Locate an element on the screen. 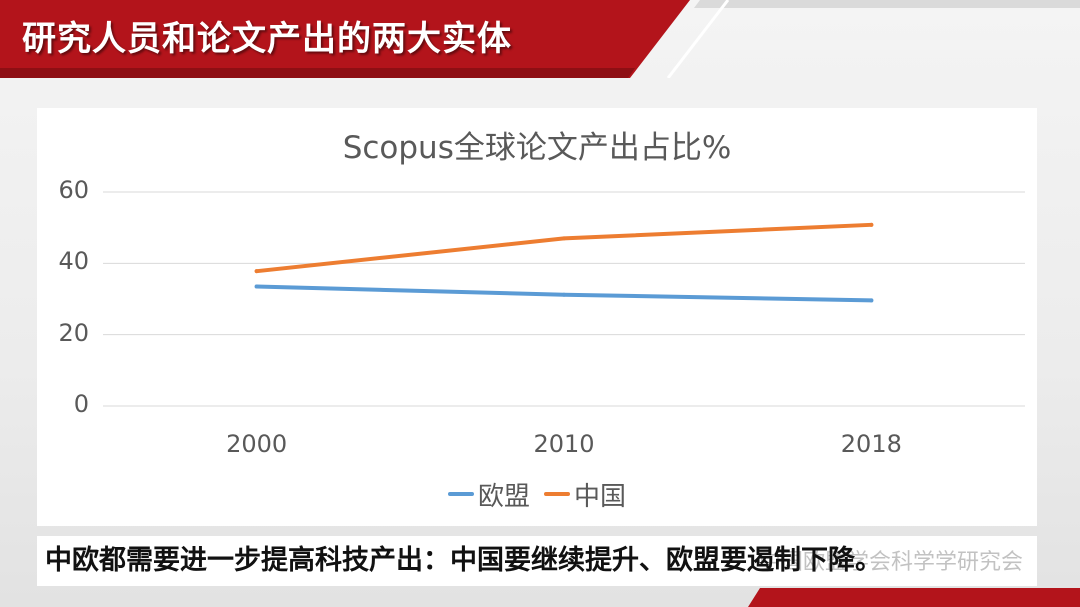  y-tick-label: 0 is located at coordinates (81, 404).